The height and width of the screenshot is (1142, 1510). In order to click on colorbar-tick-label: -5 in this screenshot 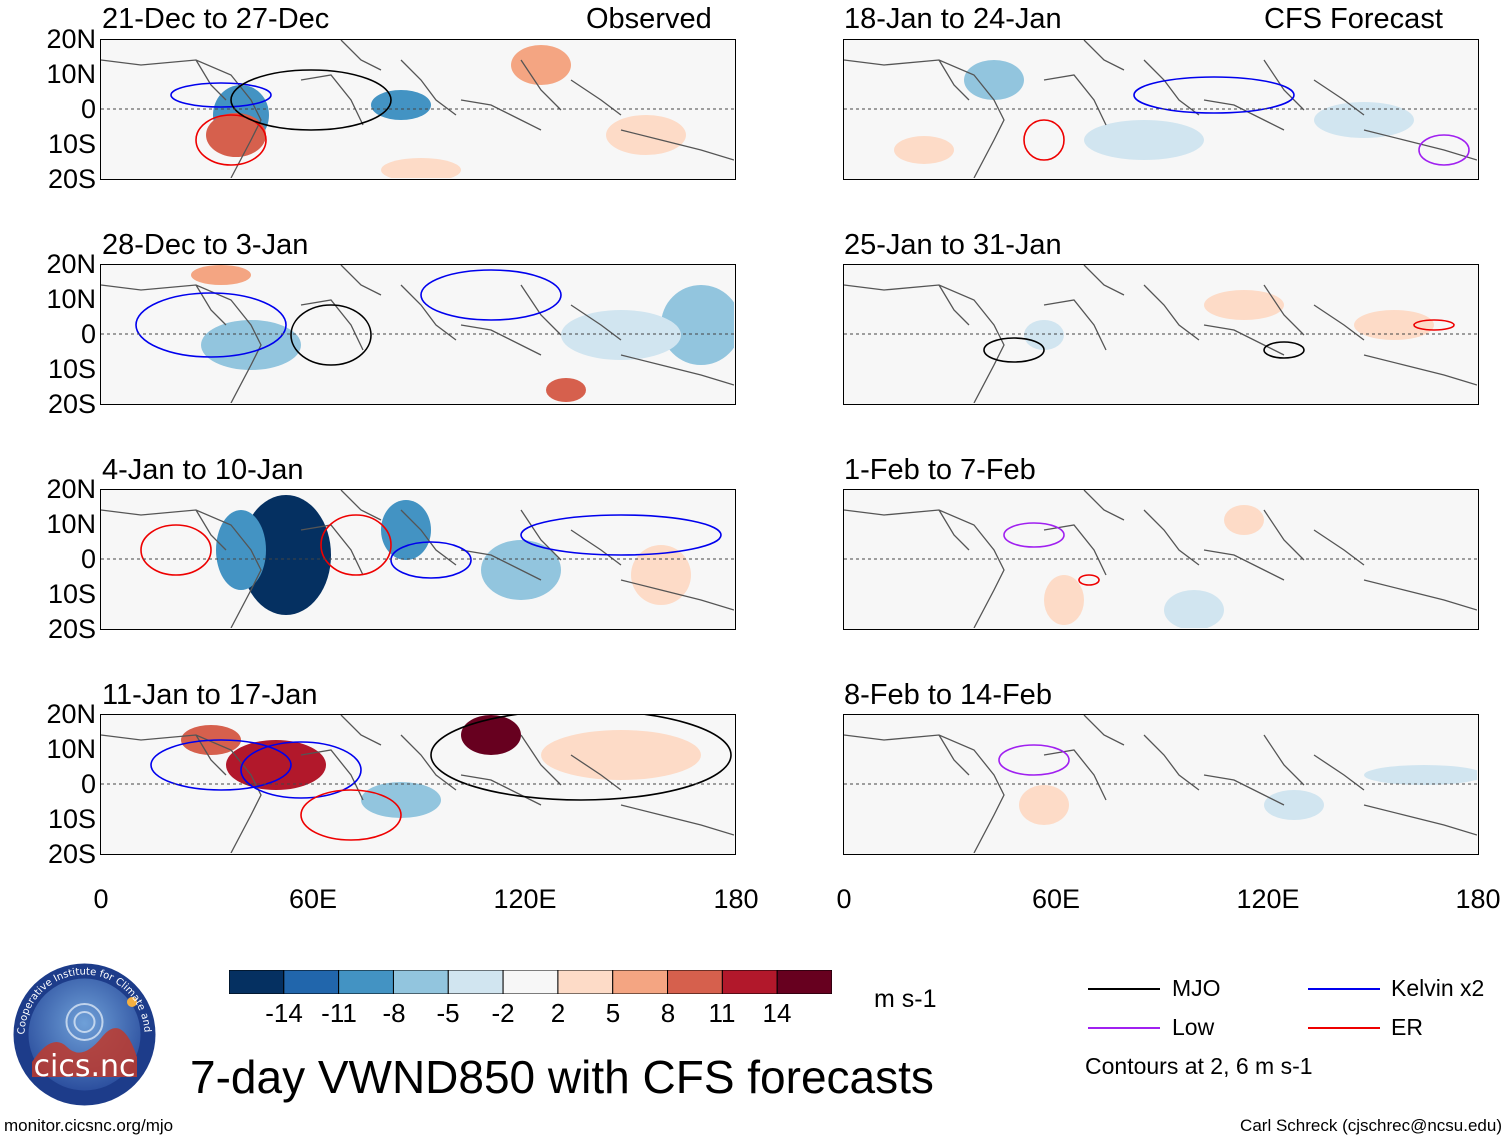, I will do `click(448, 1013)`.